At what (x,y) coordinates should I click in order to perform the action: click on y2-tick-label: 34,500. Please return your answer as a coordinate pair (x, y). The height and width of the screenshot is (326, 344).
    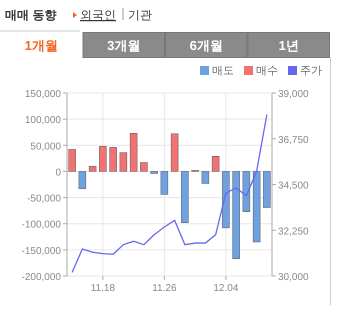
    Looking at the image, I should click on (294, 186).